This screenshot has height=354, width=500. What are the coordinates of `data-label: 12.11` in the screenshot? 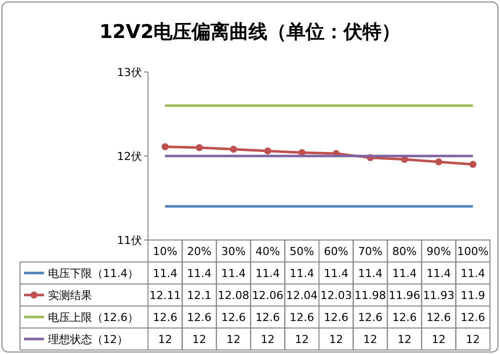 It's located at (165, 295).